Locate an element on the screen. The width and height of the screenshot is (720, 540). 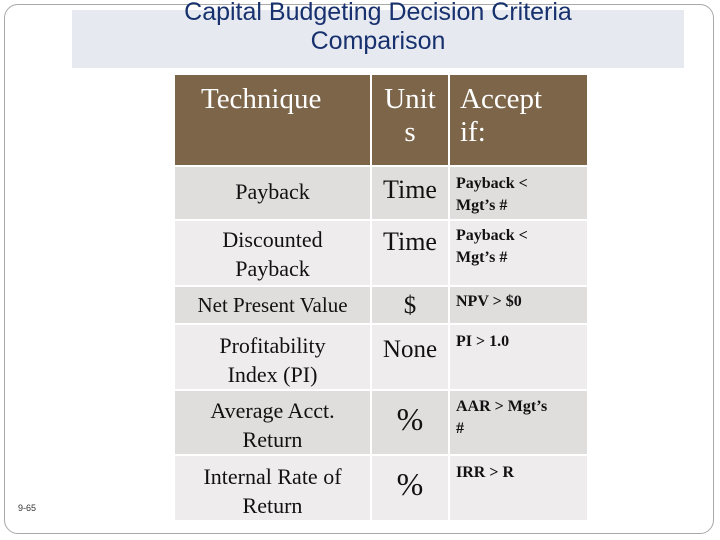
header-row: Technique Unit s Accept if: is located at coordinates (381, 120).